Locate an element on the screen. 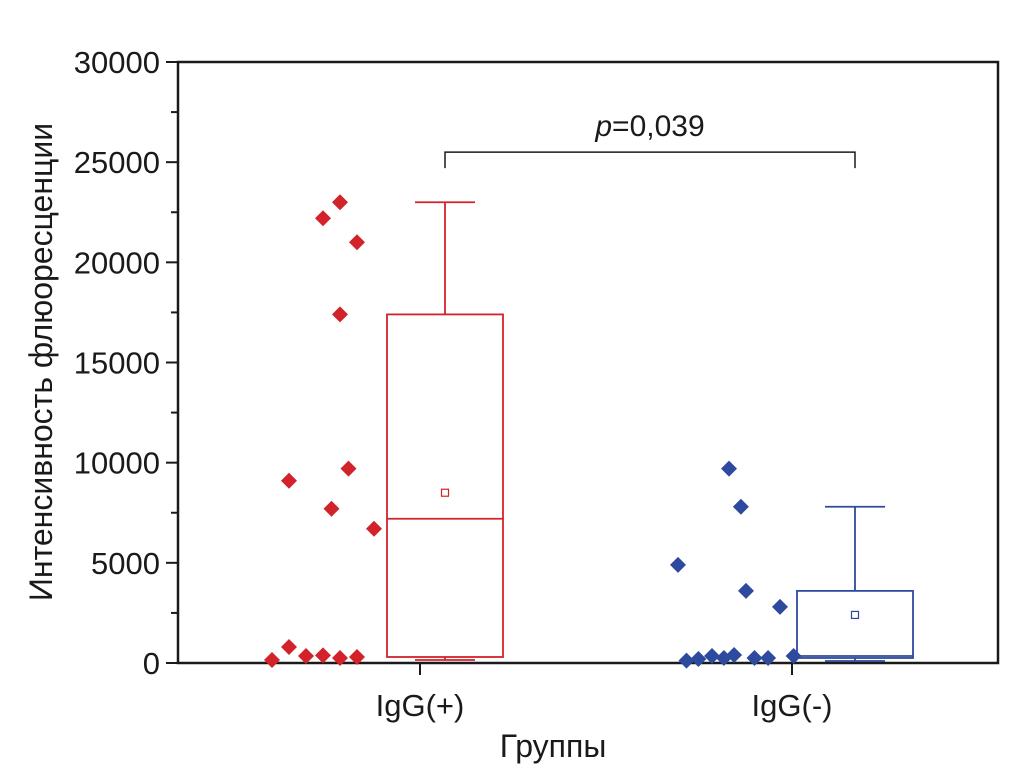  significance-bracket: p=0,039 is located at coordinates (650, 139).